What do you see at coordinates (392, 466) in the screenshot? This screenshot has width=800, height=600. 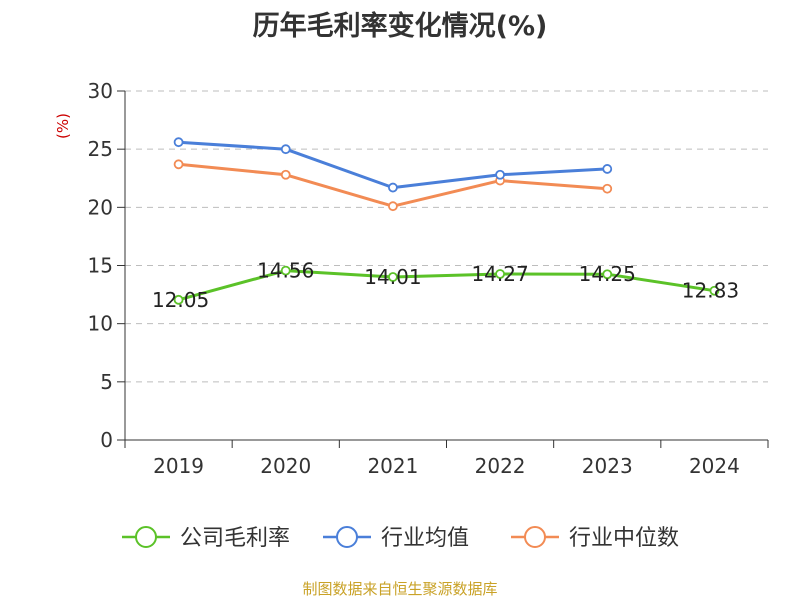 I see `x-tick-label: 2021` at bounding box center [392, 466].